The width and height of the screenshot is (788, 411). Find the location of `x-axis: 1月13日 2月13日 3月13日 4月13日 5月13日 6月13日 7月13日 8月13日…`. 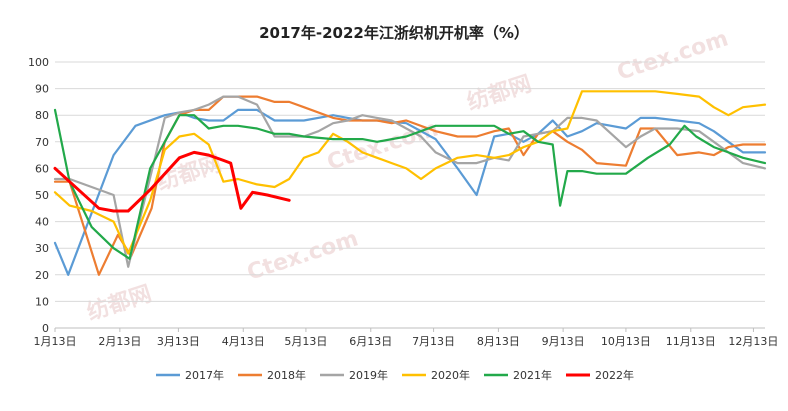

x-axis: 1月13日 2月13日 3月13日 4月13日 5月13日 6月13日 7月13日 8月13日… is located at coordinates (406, 337).